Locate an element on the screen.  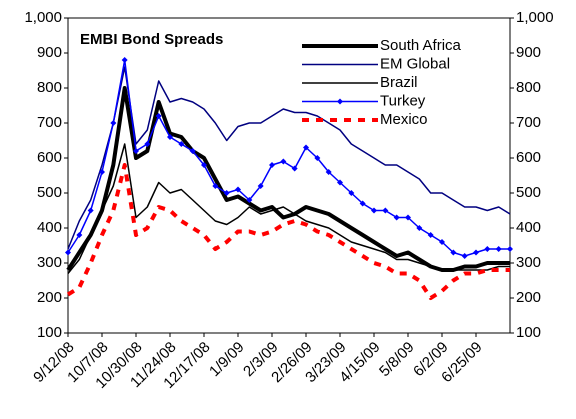
y-tick-label: 500 is located at coordinates (49, 192).